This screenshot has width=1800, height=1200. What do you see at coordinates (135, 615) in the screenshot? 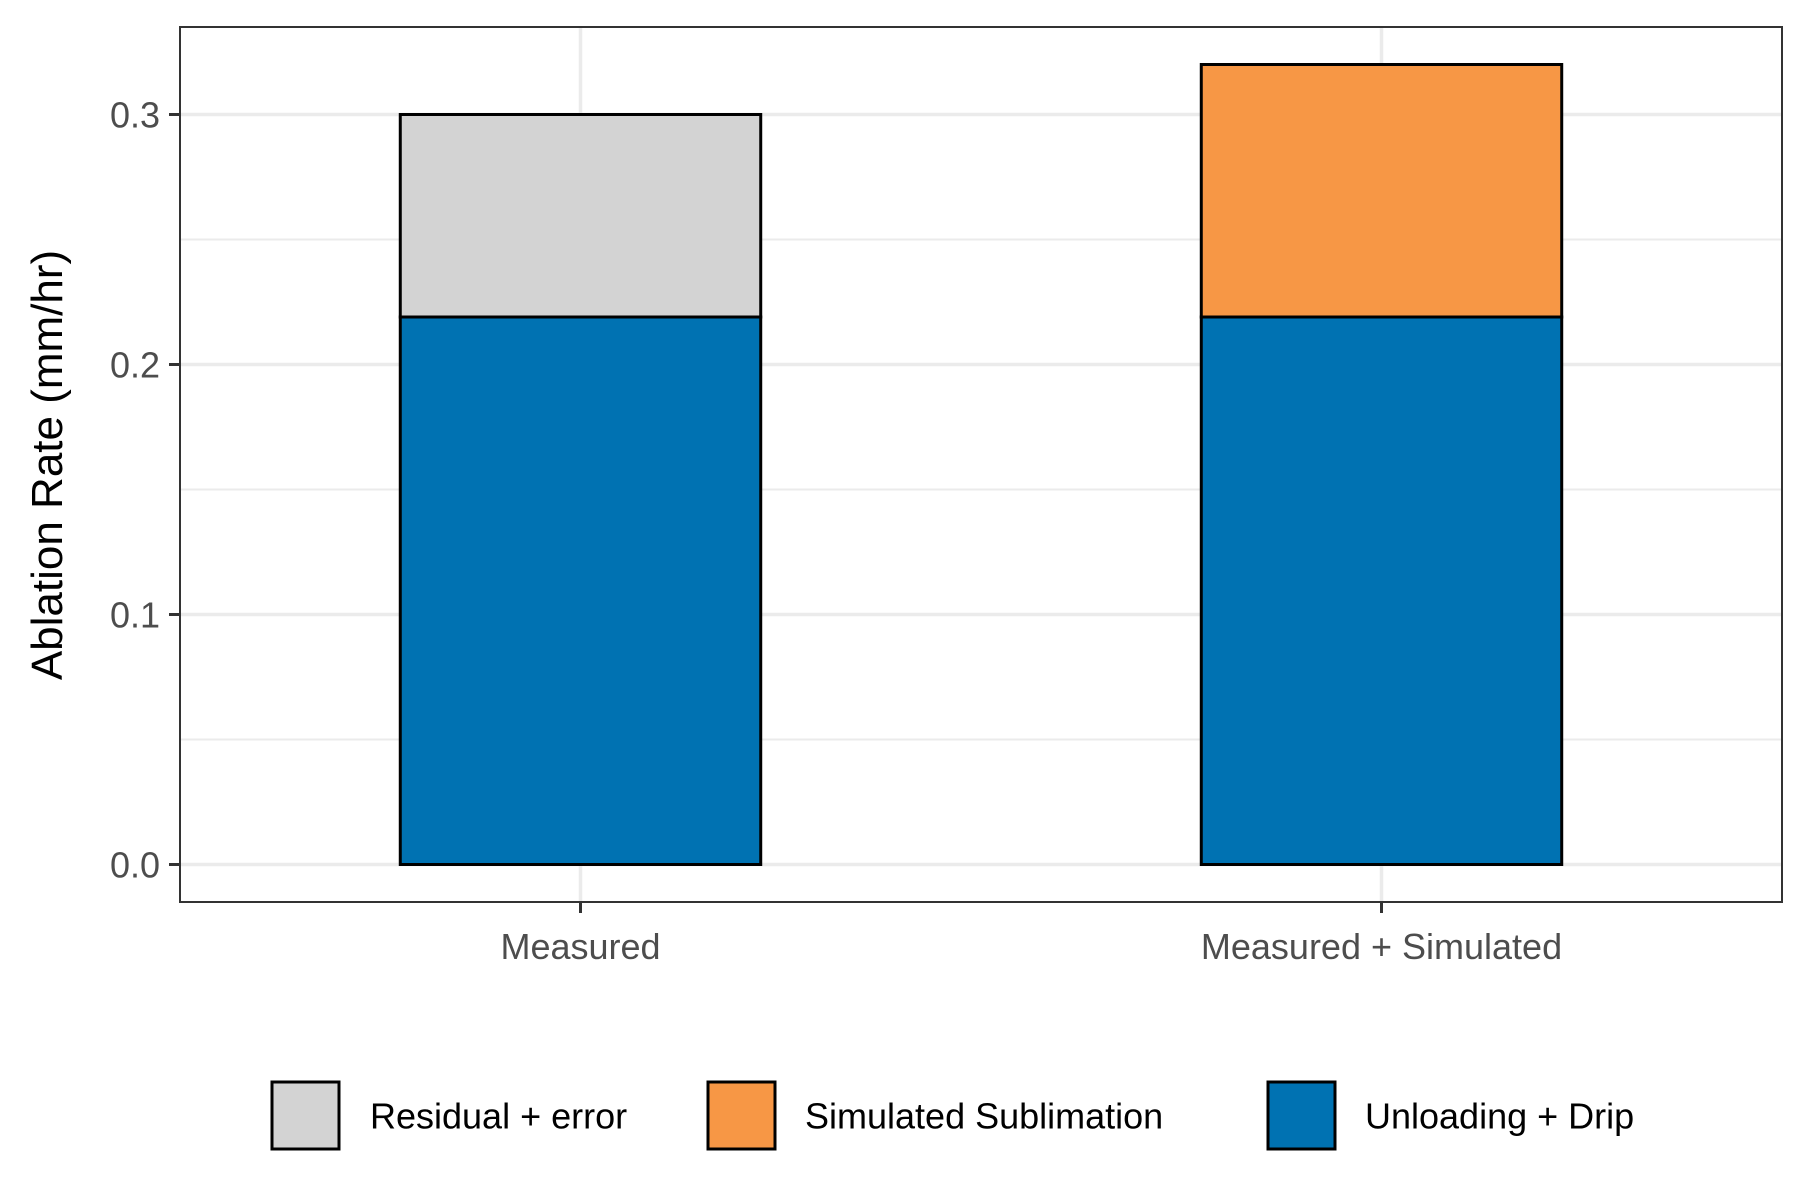
I see `y-tick-label: 0.1` at bounding box center [135, 615].